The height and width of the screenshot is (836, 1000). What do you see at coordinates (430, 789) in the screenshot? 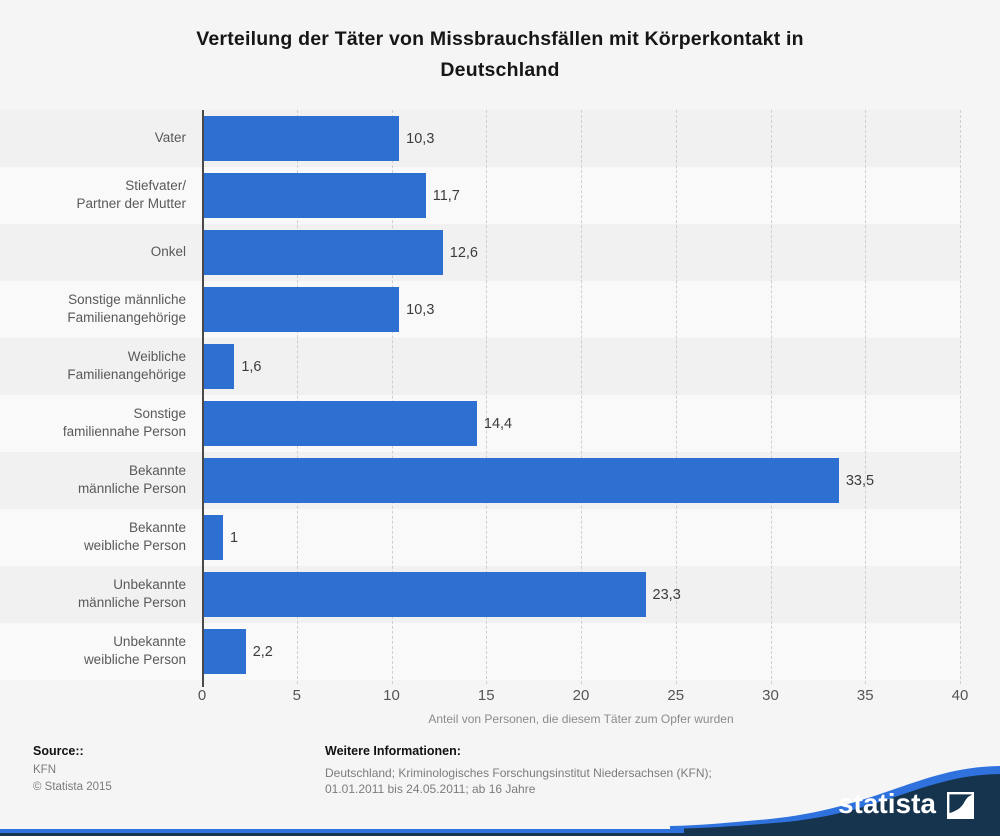
I see `info-line-2: 01.01.2011 bis 24.05.2011; ab 16 Jahre` at bounding box center [430, 789].